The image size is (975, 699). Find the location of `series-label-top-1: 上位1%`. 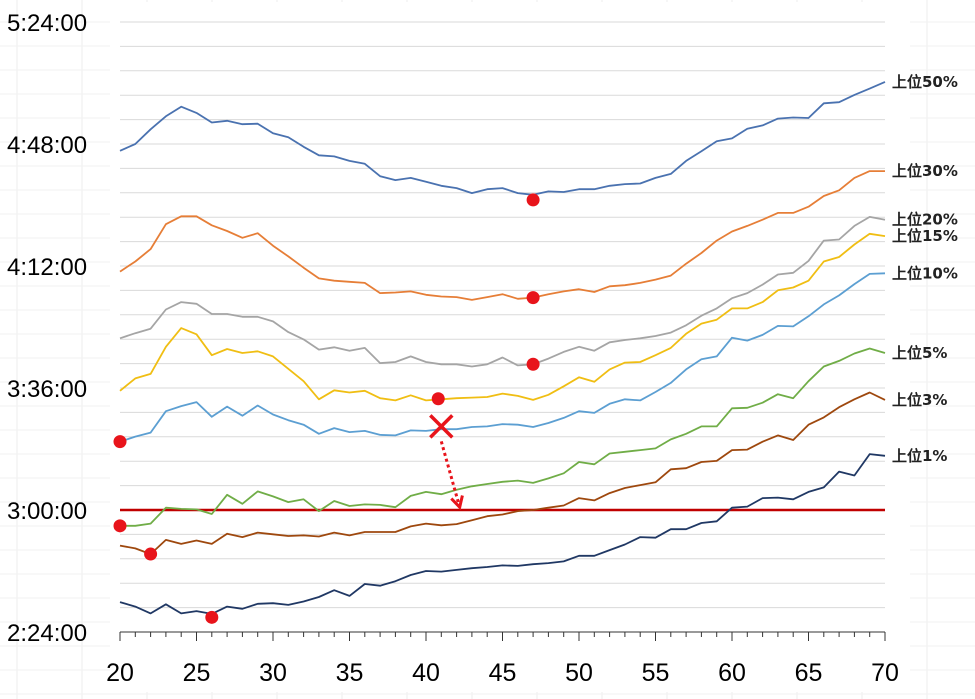

series-label-top-1: 上位1% is located at coordinates (919, 456).